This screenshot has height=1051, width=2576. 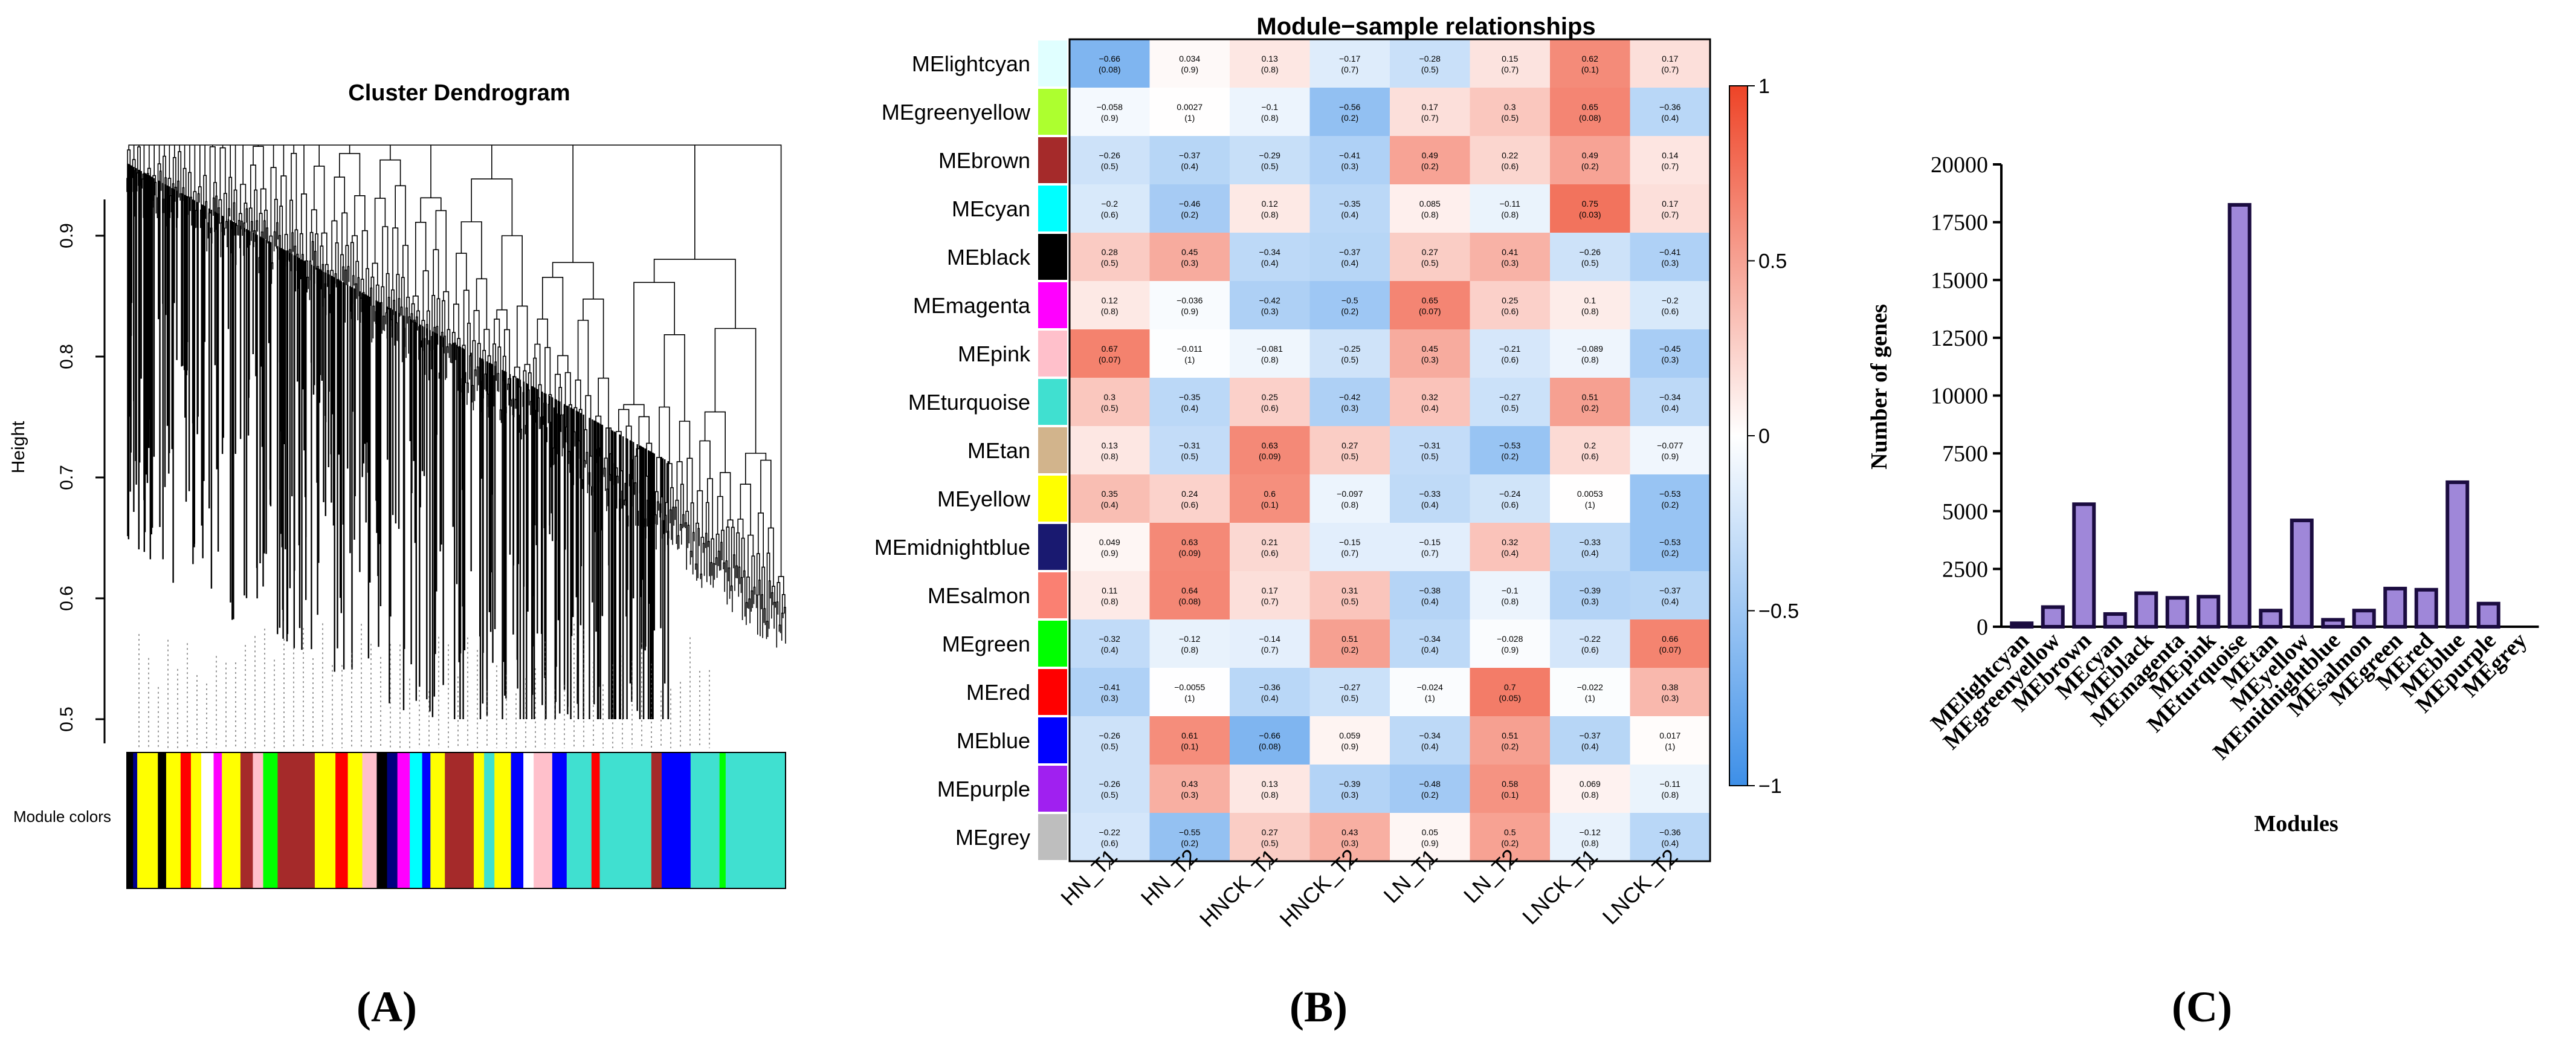 What do you see at coordinates (984, 161) in the screenshot?
I see `heatmap-row-label: MEbrown` at bounding box center [984, 161].